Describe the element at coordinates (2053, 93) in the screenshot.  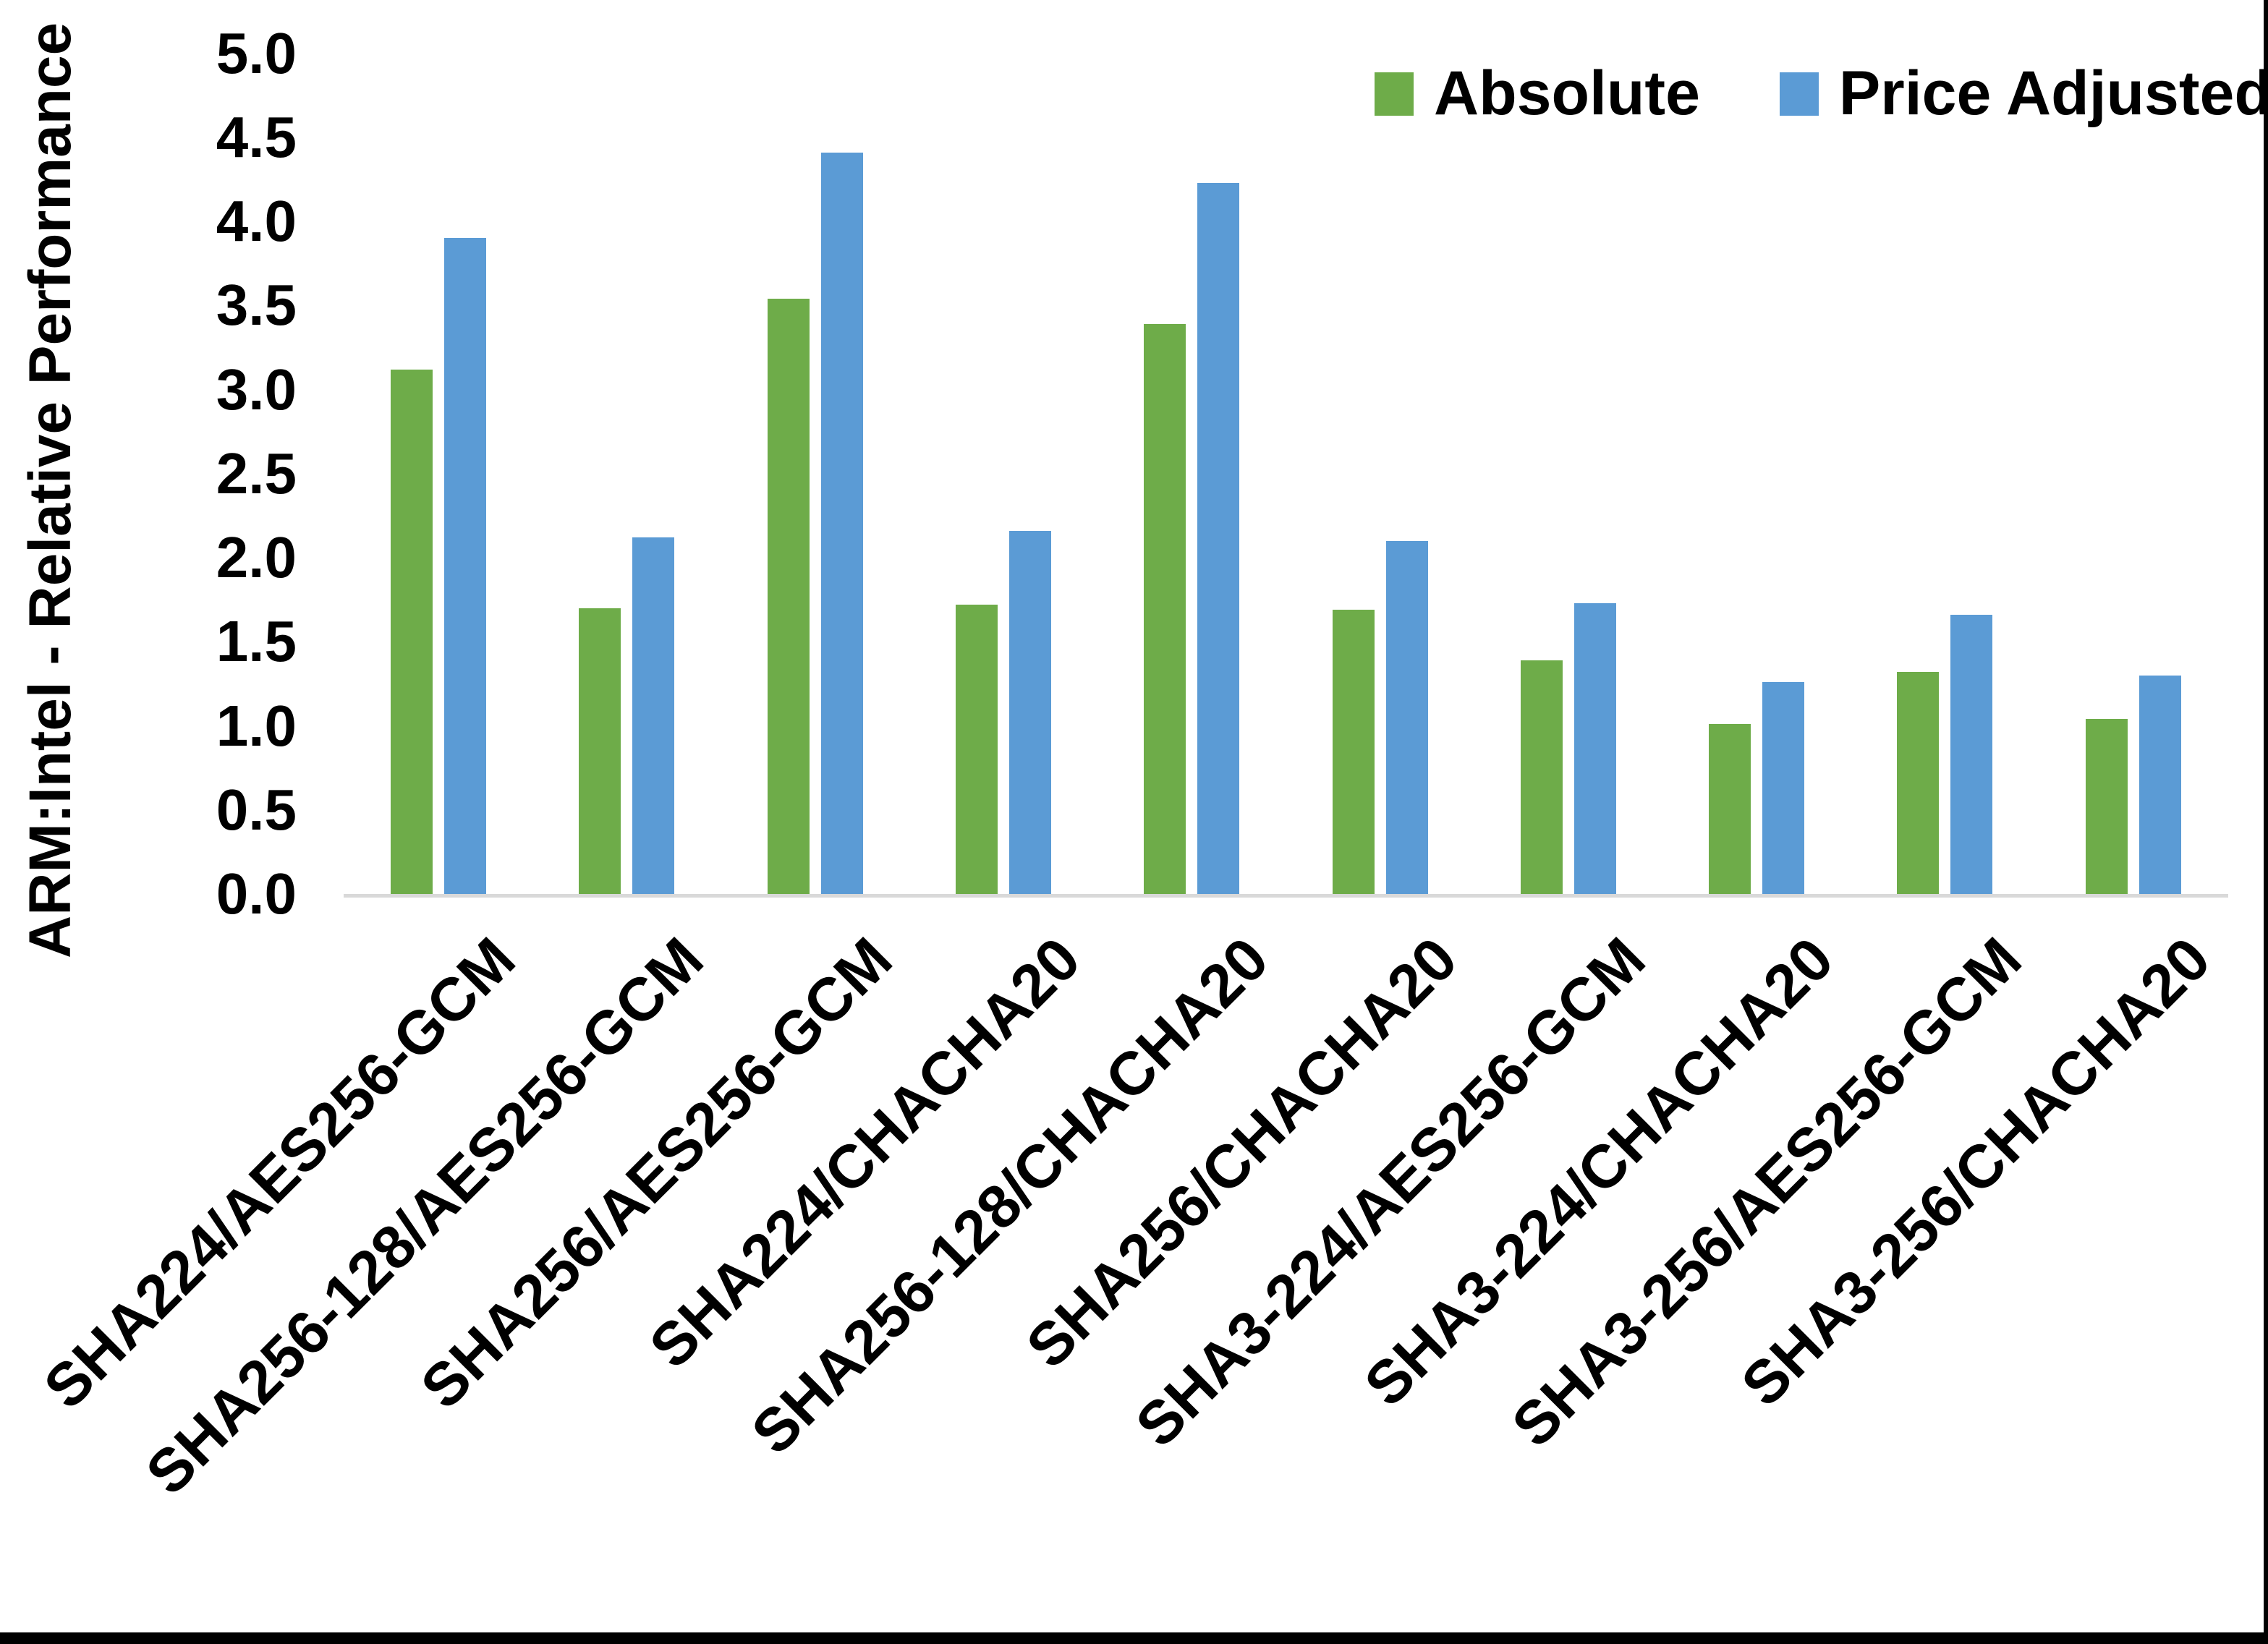
I see `legend-label-price-adjusted: Price Adjusted` at that location.